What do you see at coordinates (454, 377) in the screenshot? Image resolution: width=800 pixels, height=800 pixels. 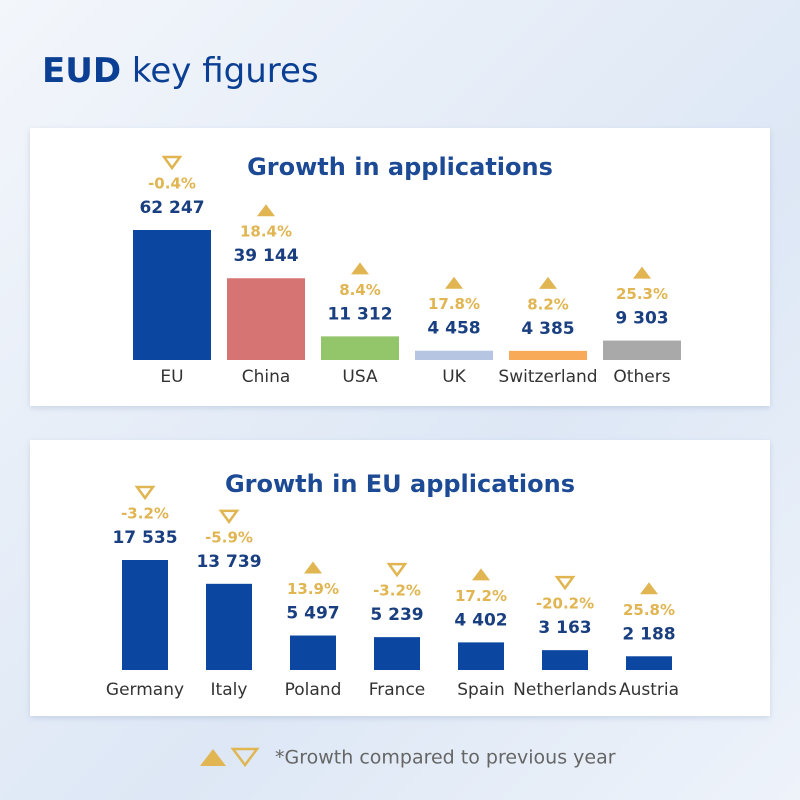 I see `category-label: UK` at bounding box center [454, 377].